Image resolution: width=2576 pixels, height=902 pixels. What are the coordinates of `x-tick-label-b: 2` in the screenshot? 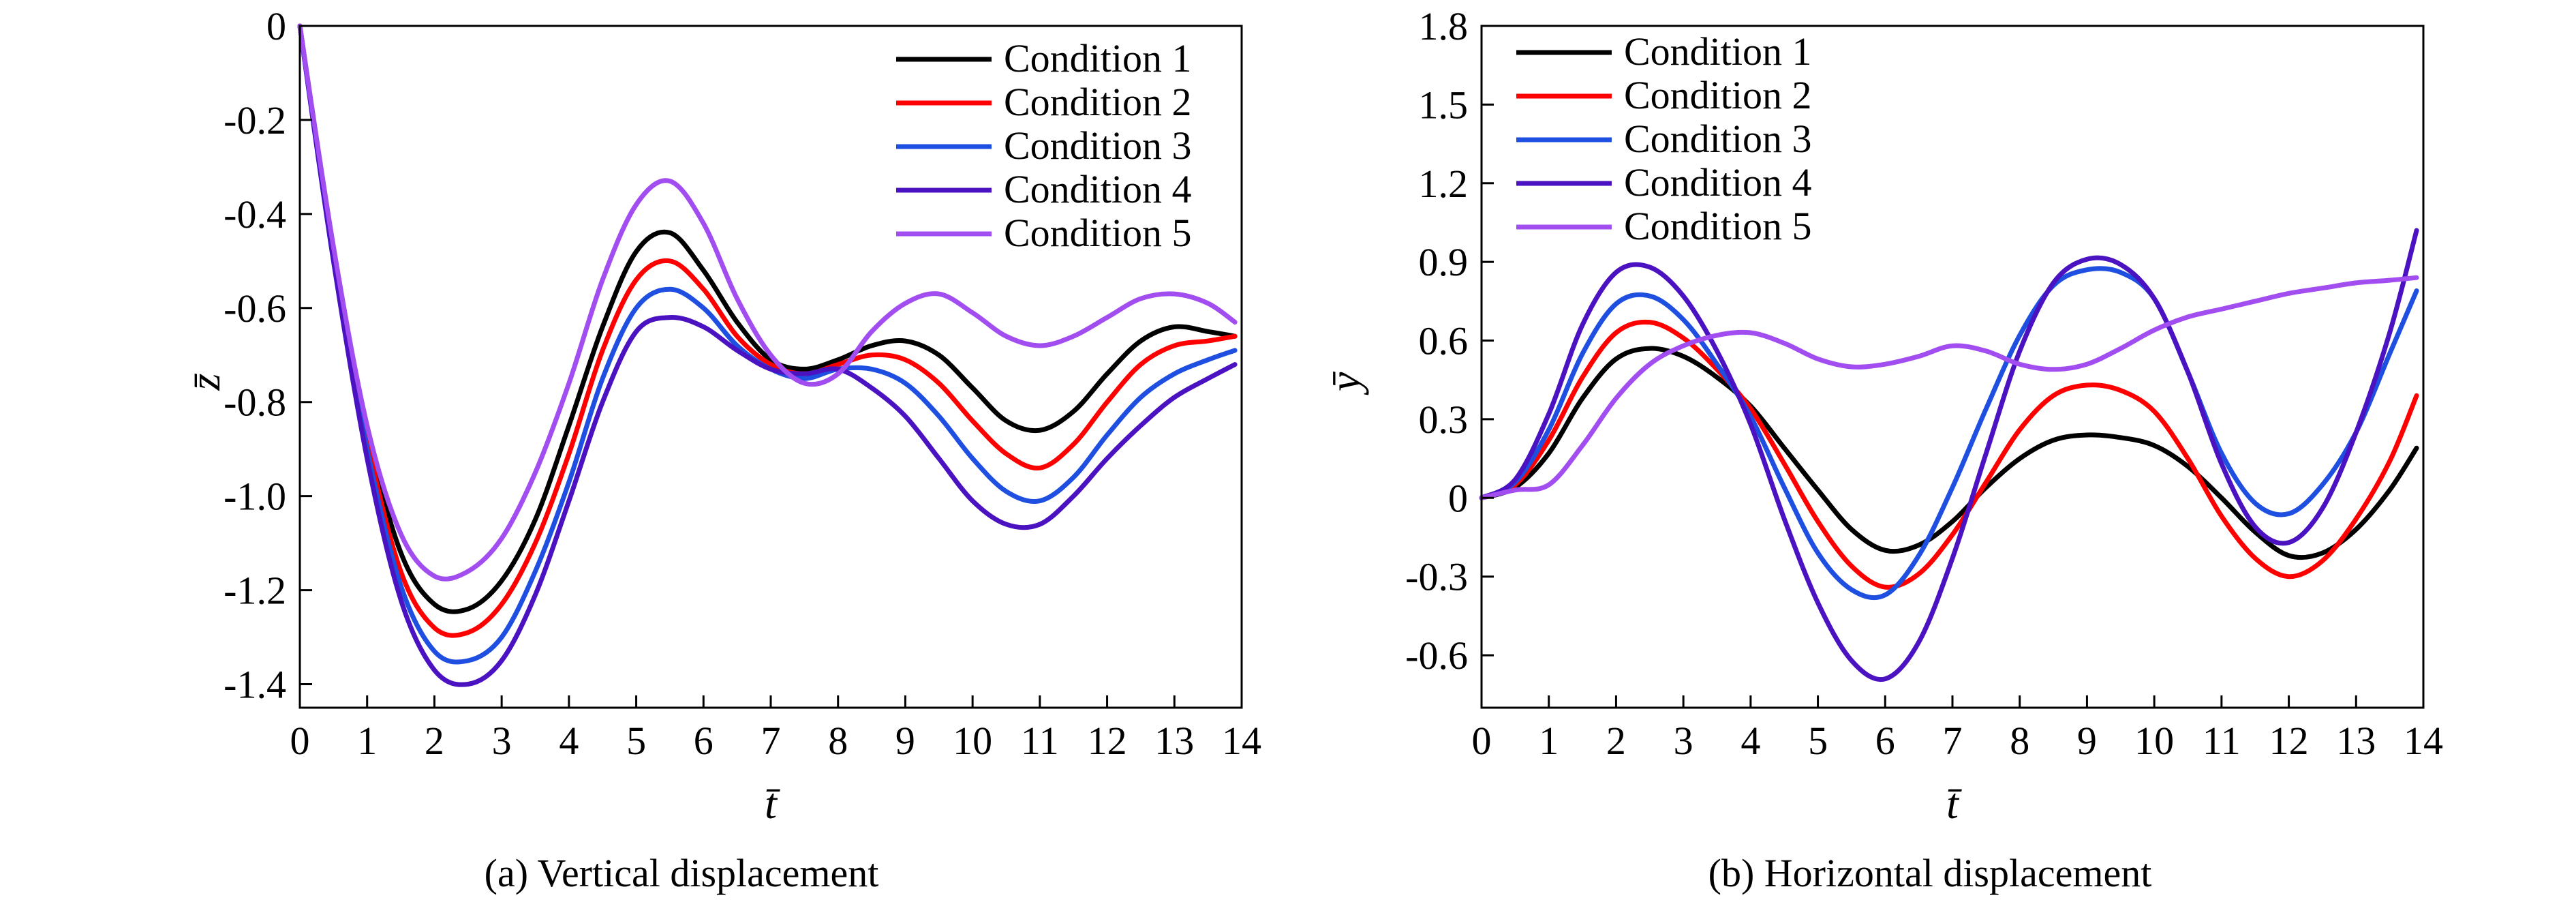 It's located at (1616, 741).